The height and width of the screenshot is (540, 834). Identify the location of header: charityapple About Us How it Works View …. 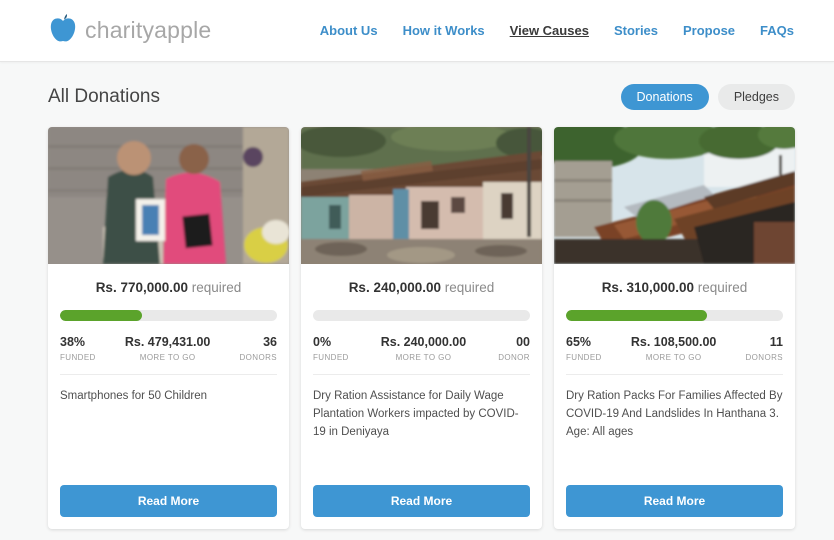
(417, 31).